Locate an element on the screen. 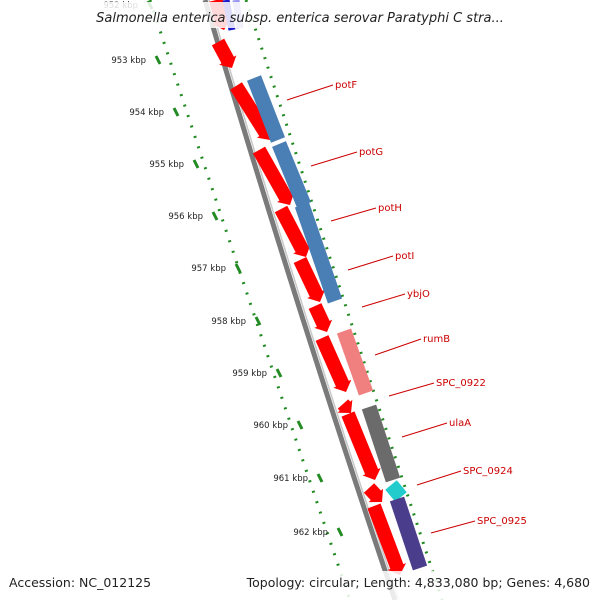  title-backdrop is located at coordinates (300, 15).